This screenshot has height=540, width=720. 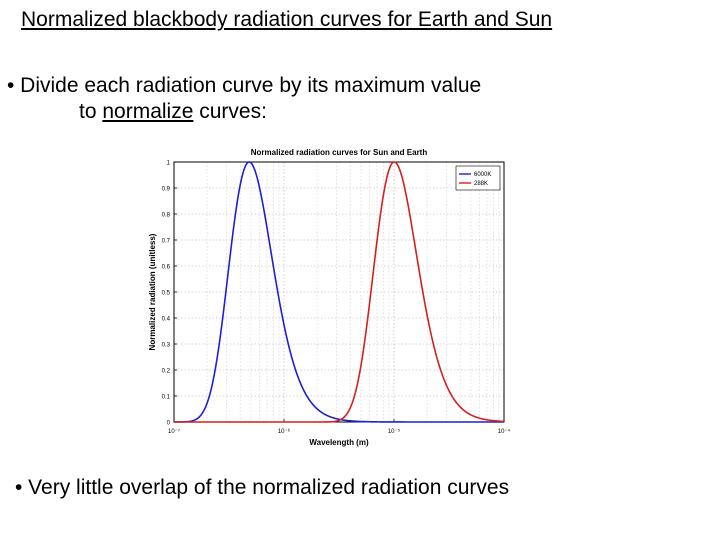 I want to click on normalize-emphasis: normalize, so click(x=148, y=111).